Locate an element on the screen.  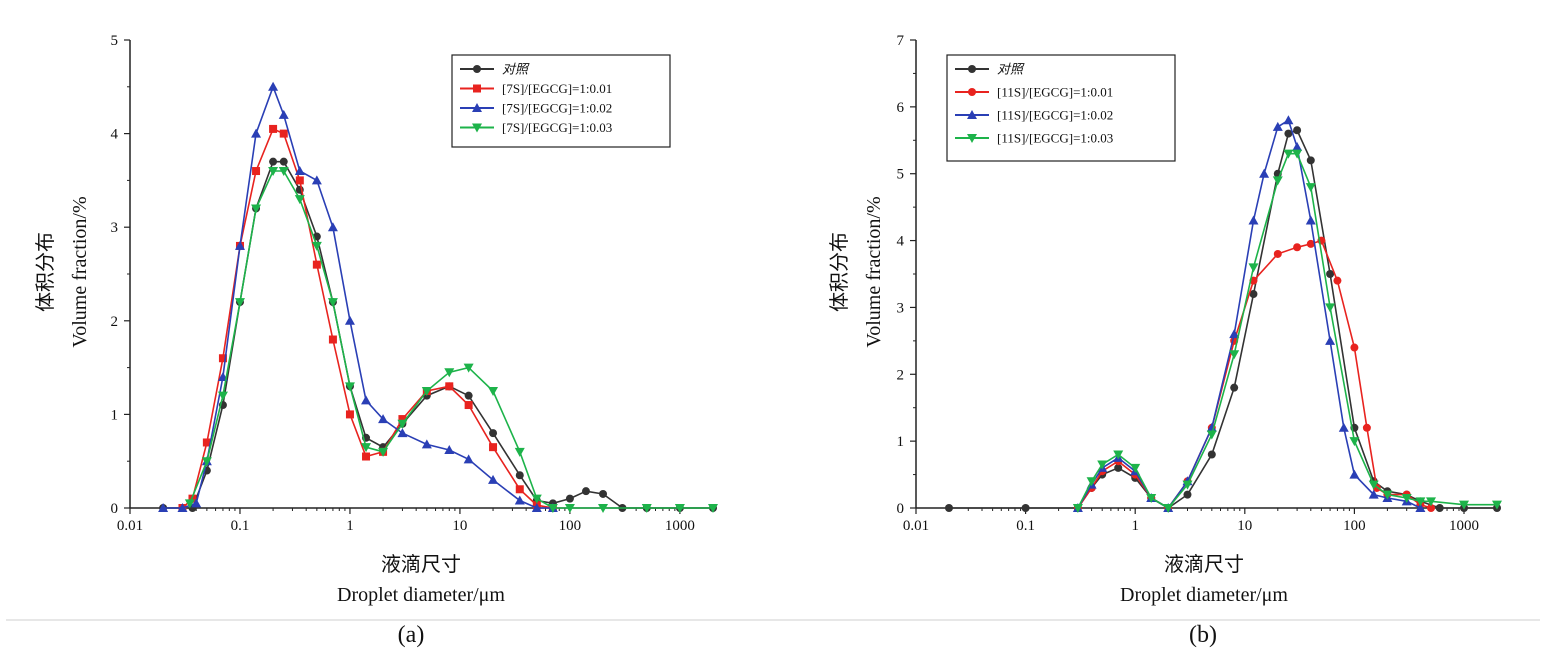
y-tick-label: 0 is located at coordinates (115, 509).